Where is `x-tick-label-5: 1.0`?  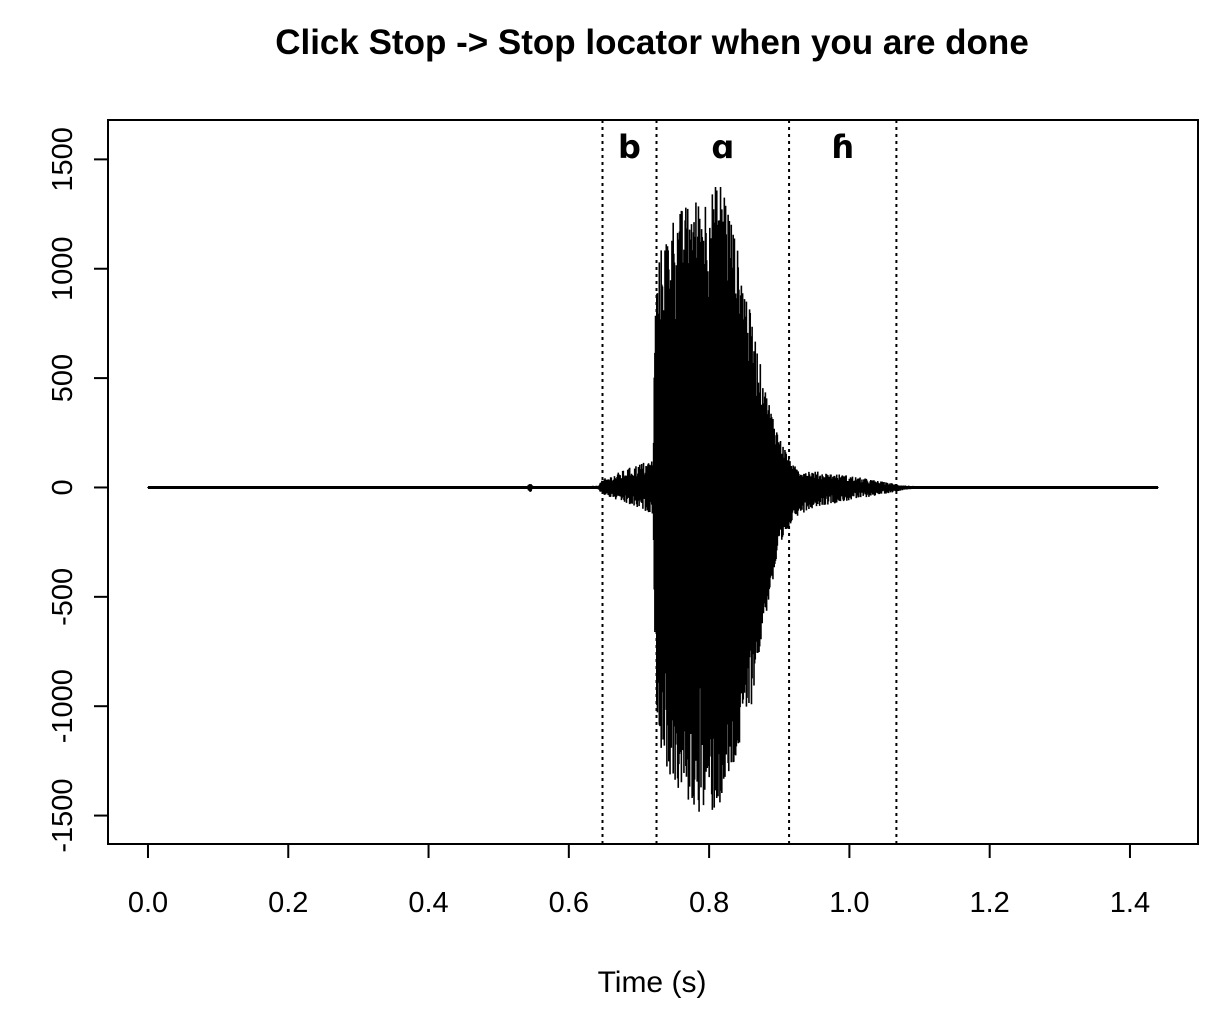
x-tick-label-5: 1.0 is located at coordinates (849, 903).